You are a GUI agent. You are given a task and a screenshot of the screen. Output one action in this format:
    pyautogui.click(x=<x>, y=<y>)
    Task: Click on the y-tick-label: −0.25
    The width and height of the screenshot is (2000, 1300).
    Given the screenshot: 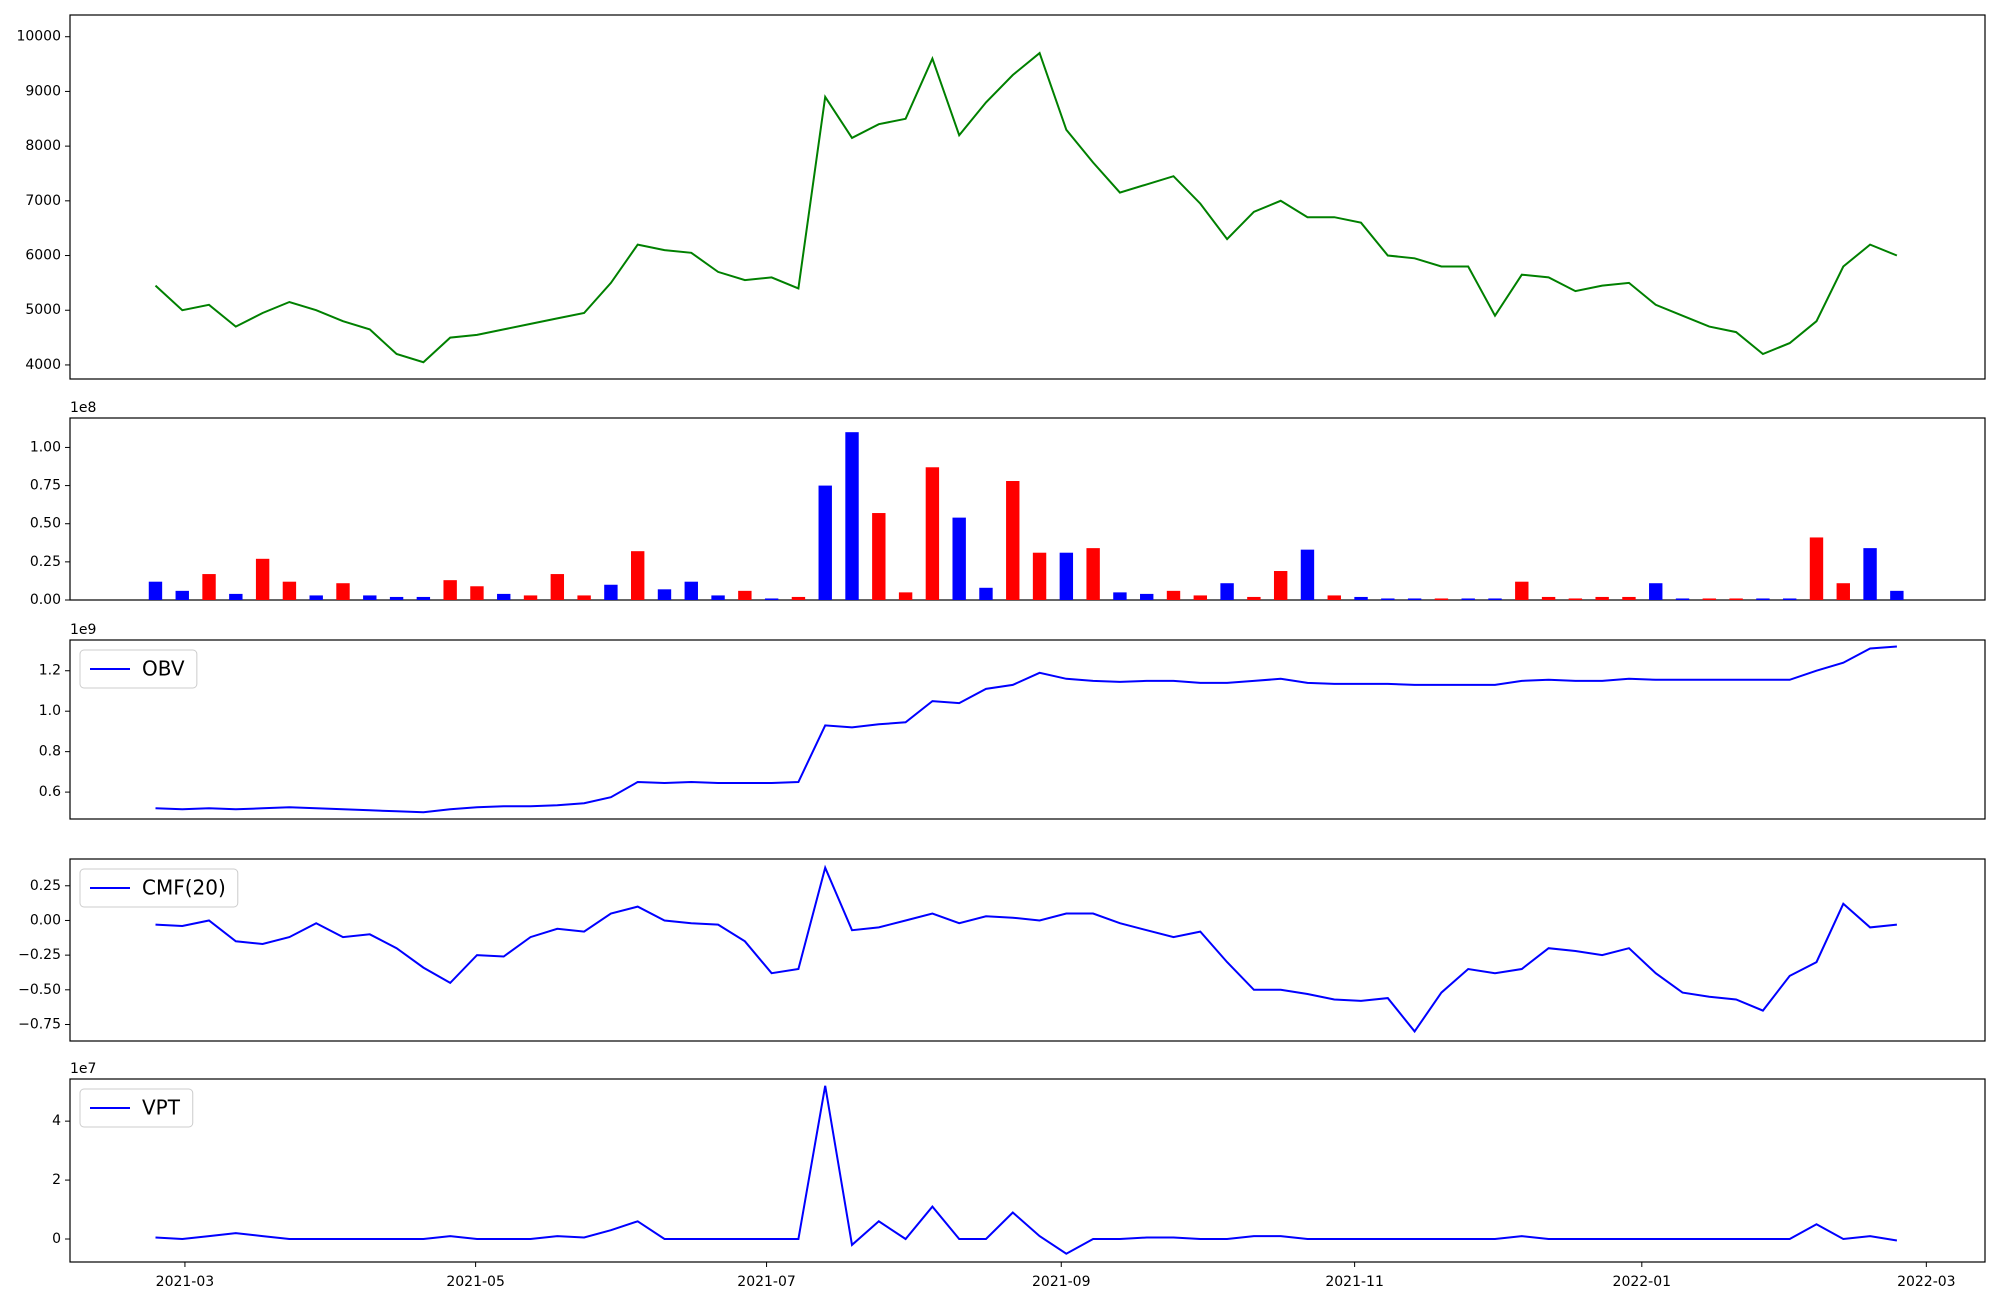 What is the action you would take?
    pyautogui.click(x=39, y=955)
    